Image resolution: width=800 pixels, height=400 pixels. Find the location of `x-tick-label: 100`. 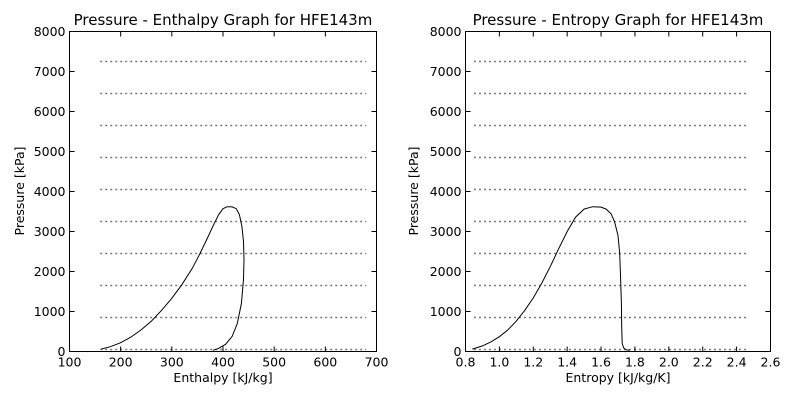

x-tick-label: 100 is located at coordinates (70, 362).